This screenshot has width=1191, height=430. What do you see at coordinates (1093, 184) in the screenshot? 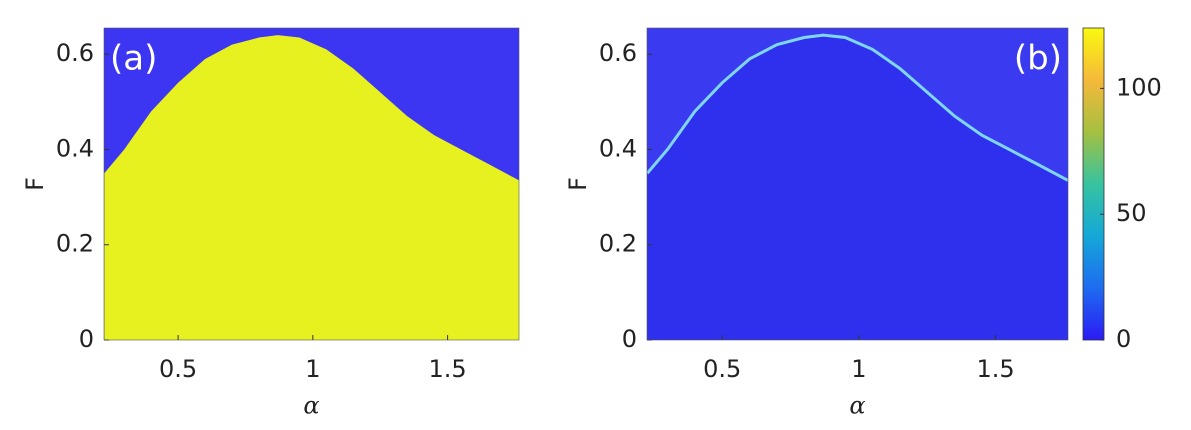
I see `colorbar` at bounding box center [1093, 184].